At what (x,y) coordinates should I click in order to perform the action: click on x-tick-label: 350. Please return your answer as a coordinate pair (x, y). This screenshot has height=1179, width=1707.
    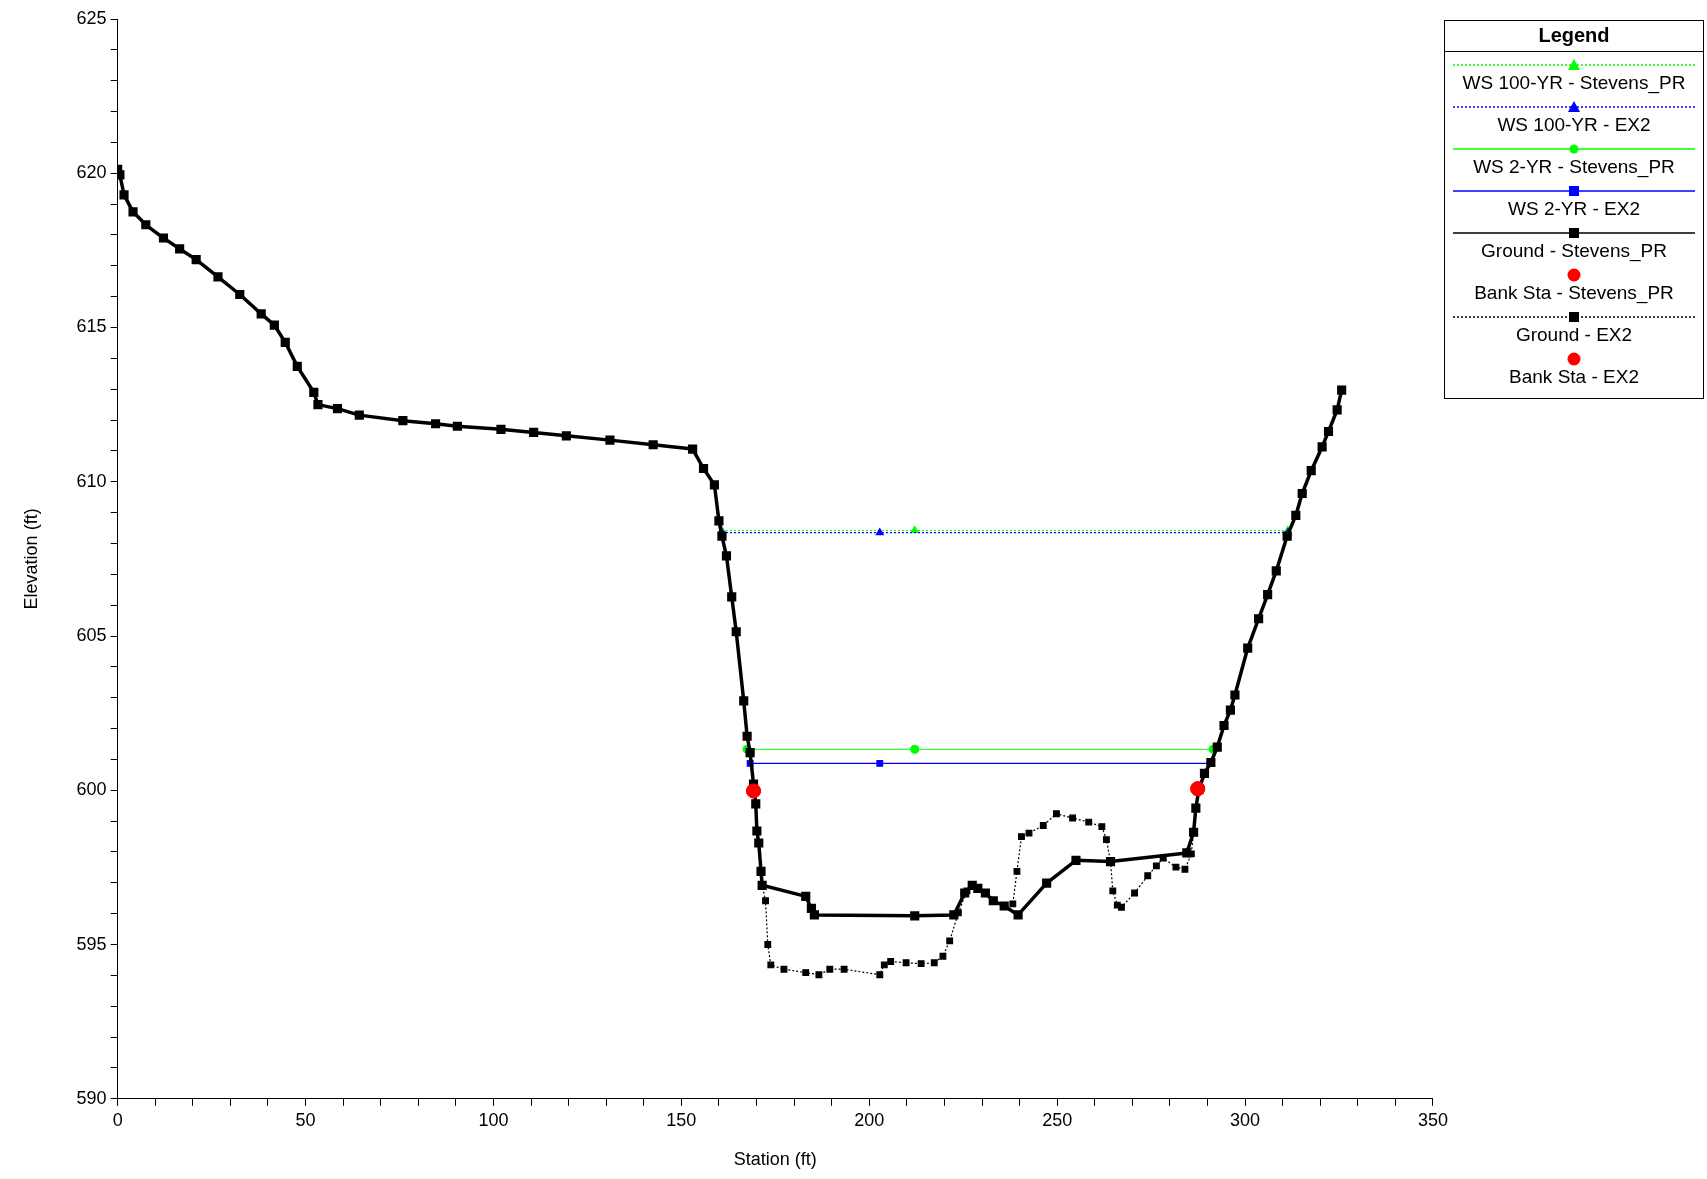
    Looking at the image, I should click on (1433, 1119).